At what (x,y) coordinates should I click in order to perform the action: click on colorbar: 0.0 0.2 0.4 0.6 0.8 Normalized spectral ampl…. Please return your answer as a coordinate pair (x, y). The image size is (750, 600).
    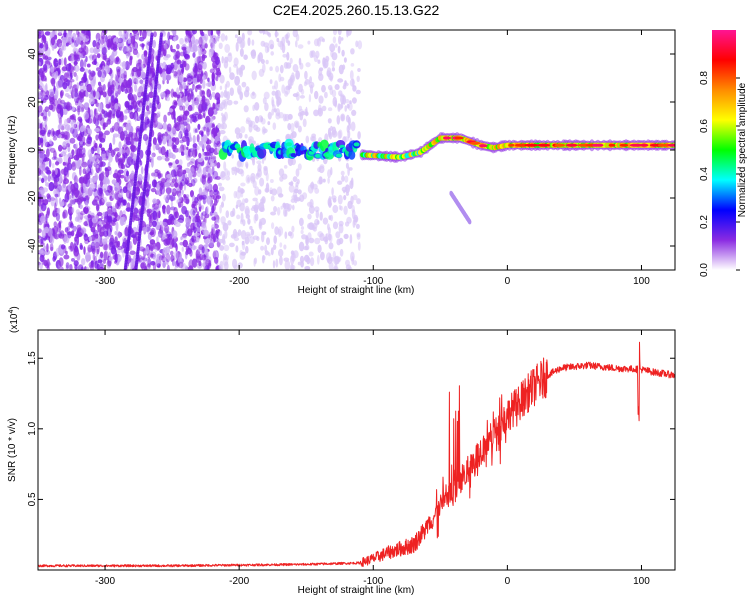
    Looking at the image, I should click on (723, 153).